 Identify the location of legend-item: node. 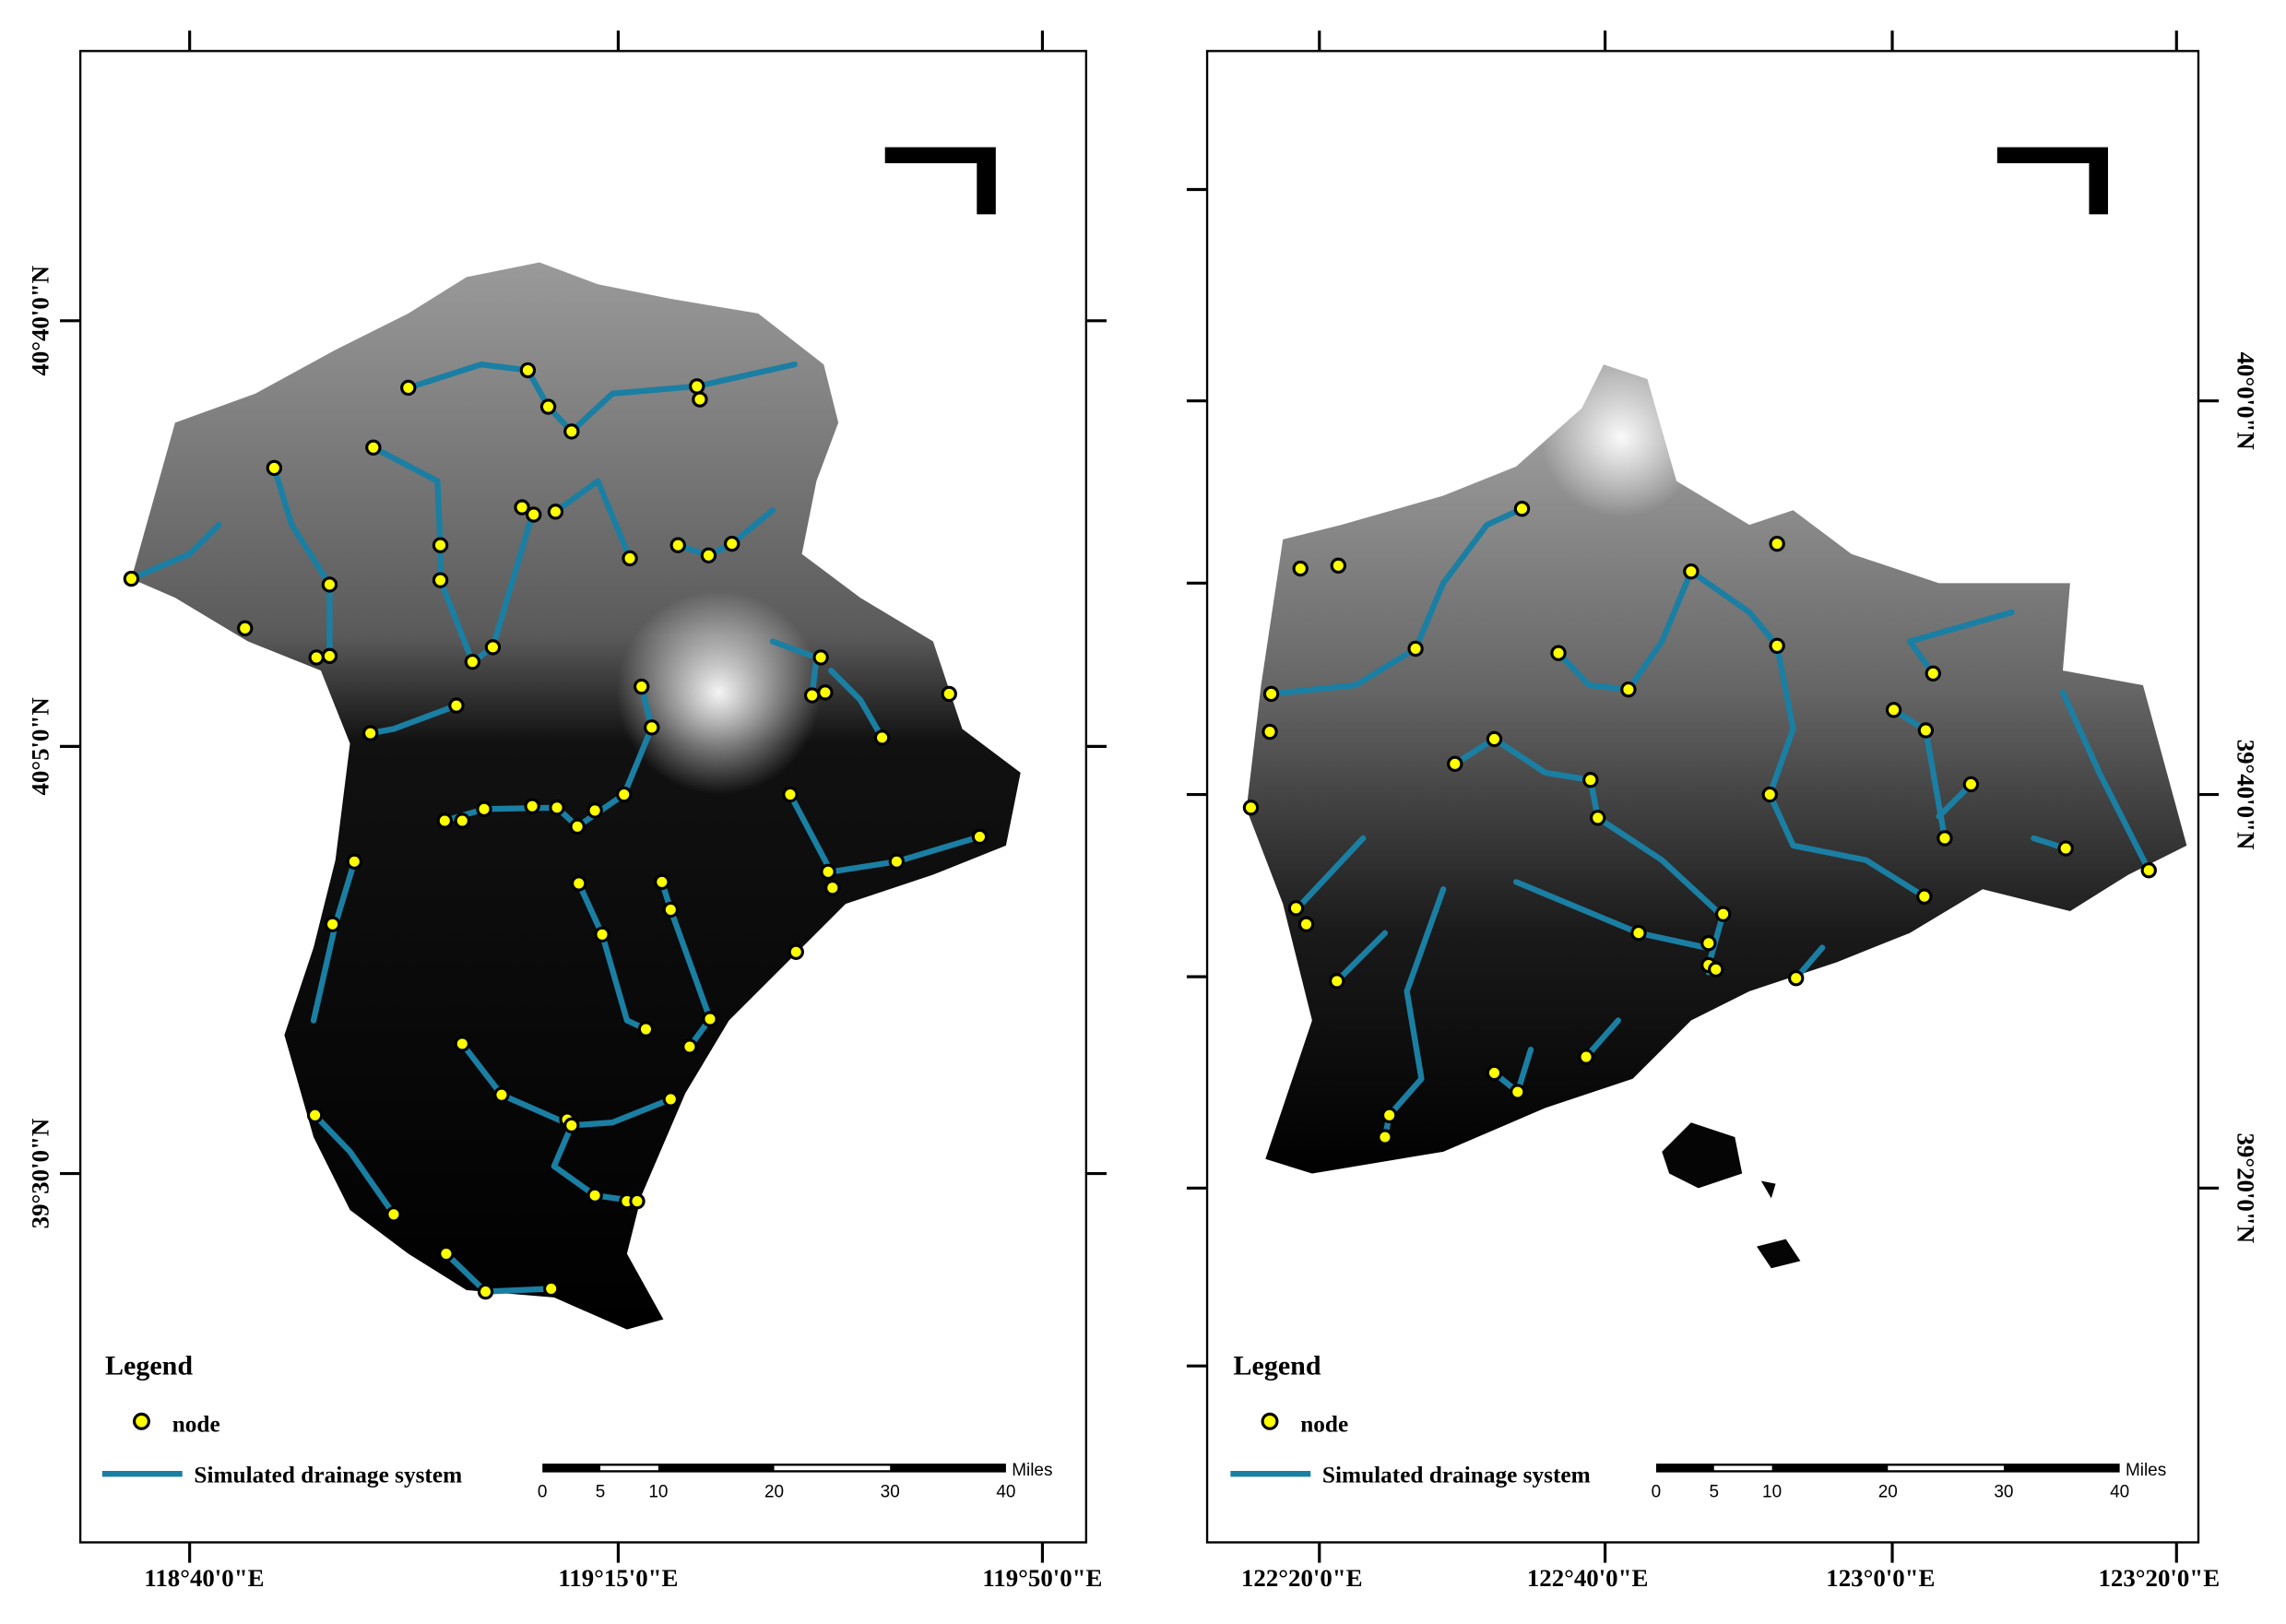
(196, 1424).